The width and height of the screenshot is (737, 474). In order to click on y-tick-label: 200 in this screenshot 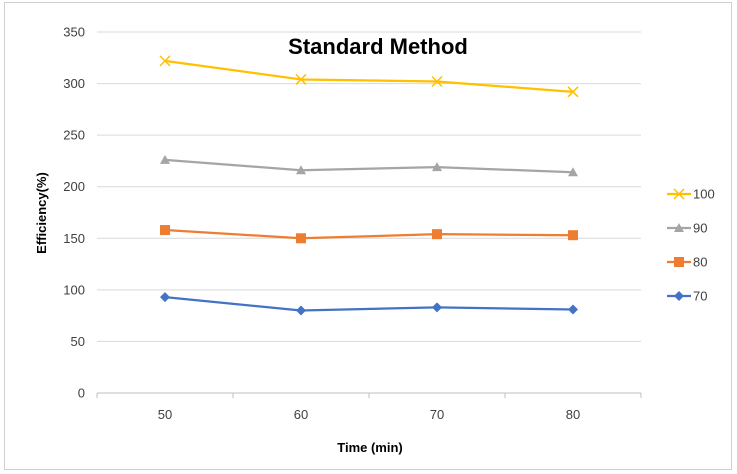, I will do `click(74, 186)`.